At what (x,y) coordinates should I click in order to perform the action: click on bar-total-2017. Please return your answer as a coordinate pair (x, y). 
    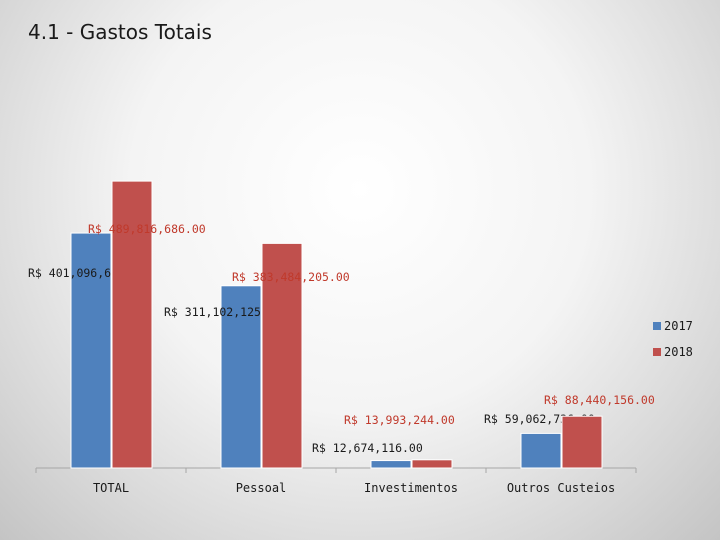
    Looking at the image, I should click on (91, 350).